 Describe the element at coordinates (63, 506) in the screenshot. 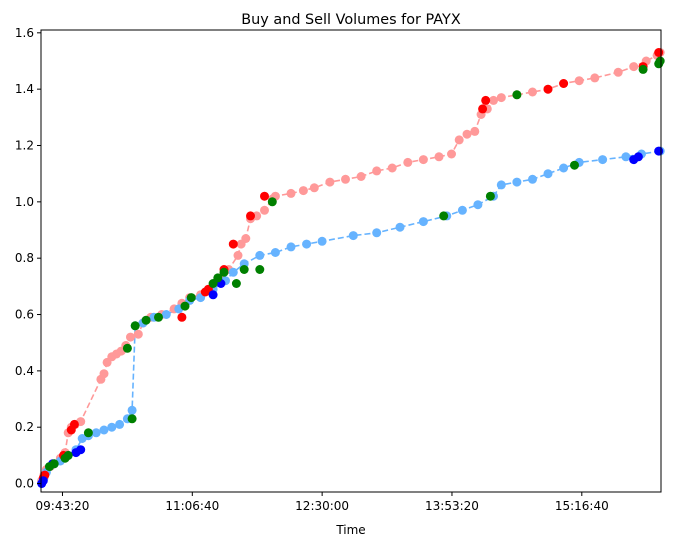

I see `x-tick-label: 09:43:20` at that location.